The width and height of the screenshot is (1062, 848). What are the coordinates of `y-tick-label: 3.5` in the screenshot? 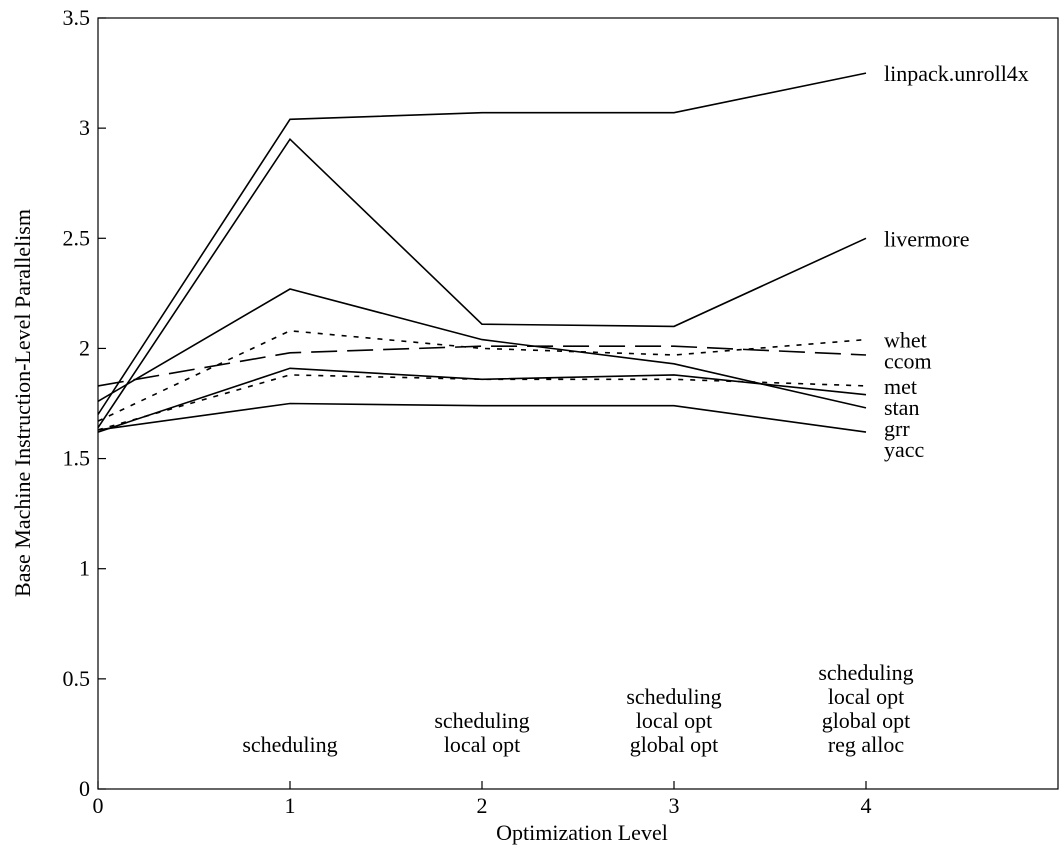 It's located at (77, 17).